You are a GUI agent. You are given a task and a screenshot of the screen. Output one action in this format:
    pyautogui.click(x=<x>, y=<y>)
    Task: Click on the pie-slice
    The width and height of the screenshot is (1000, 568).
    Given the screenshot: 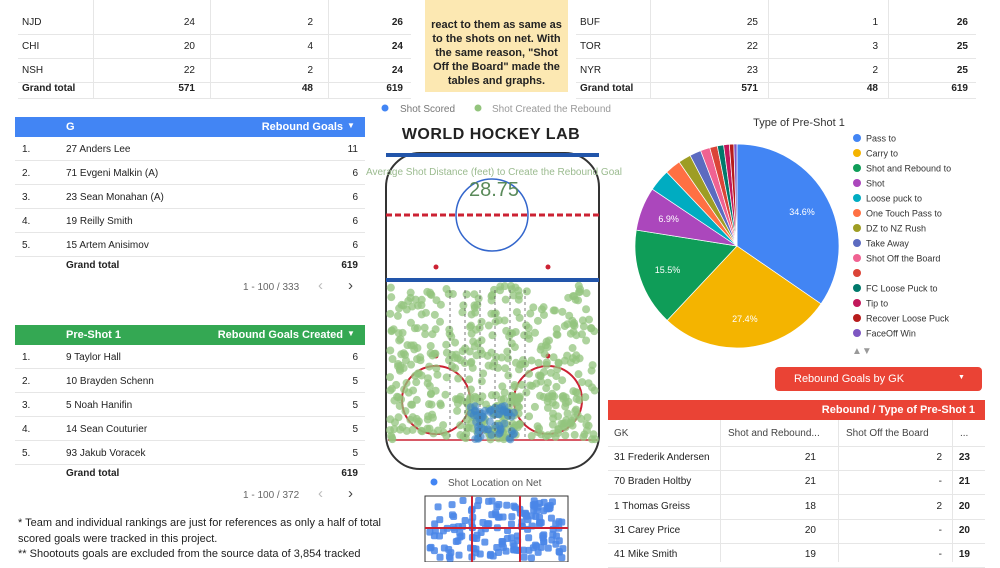 What is the action you would take?
    pyautogui.click(x=788, y=224)
    